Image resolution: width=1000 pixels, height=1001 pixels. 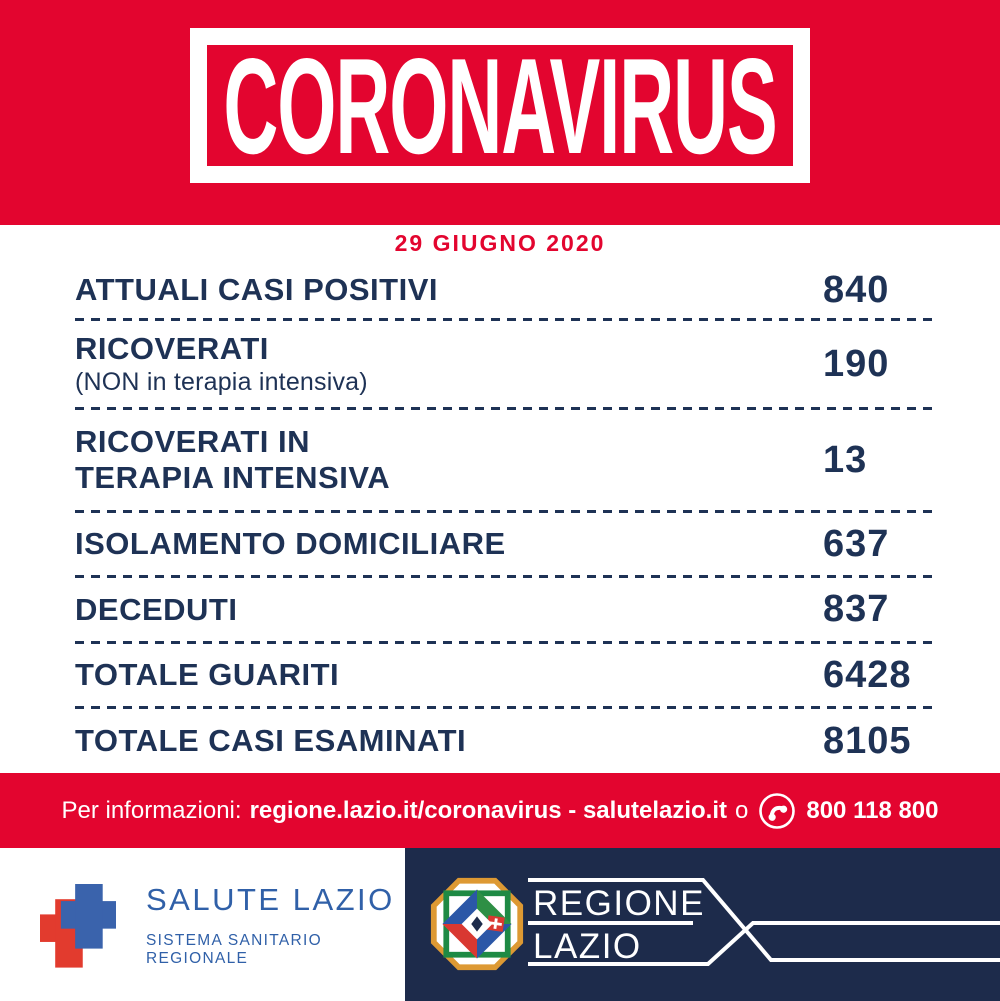 What do you see at coordinates (587, 946) in the screenshot?
I see `regione-wordmark-line2: LAZIO` at bounding box center [587, 946].